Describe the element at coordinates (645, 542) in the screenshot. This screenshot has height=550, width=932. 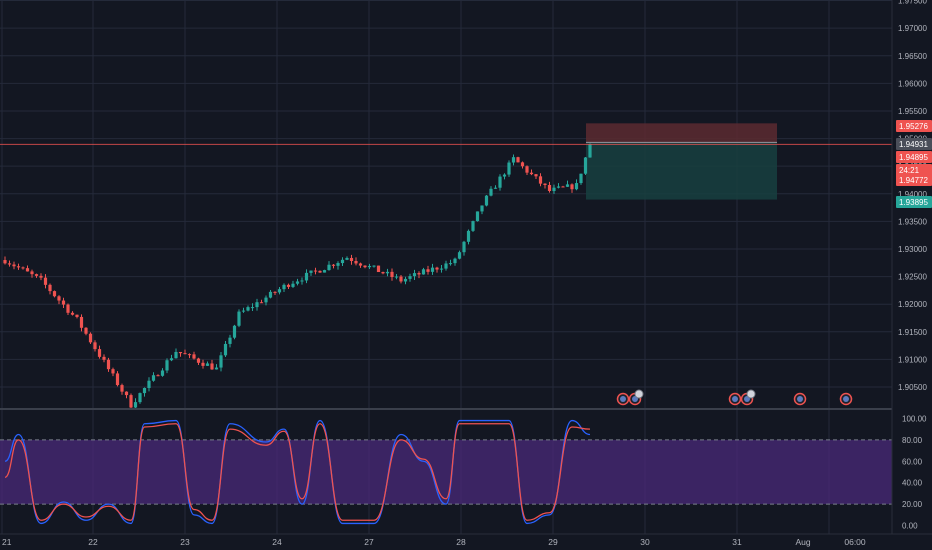
I see `date-label: 30` at that location.